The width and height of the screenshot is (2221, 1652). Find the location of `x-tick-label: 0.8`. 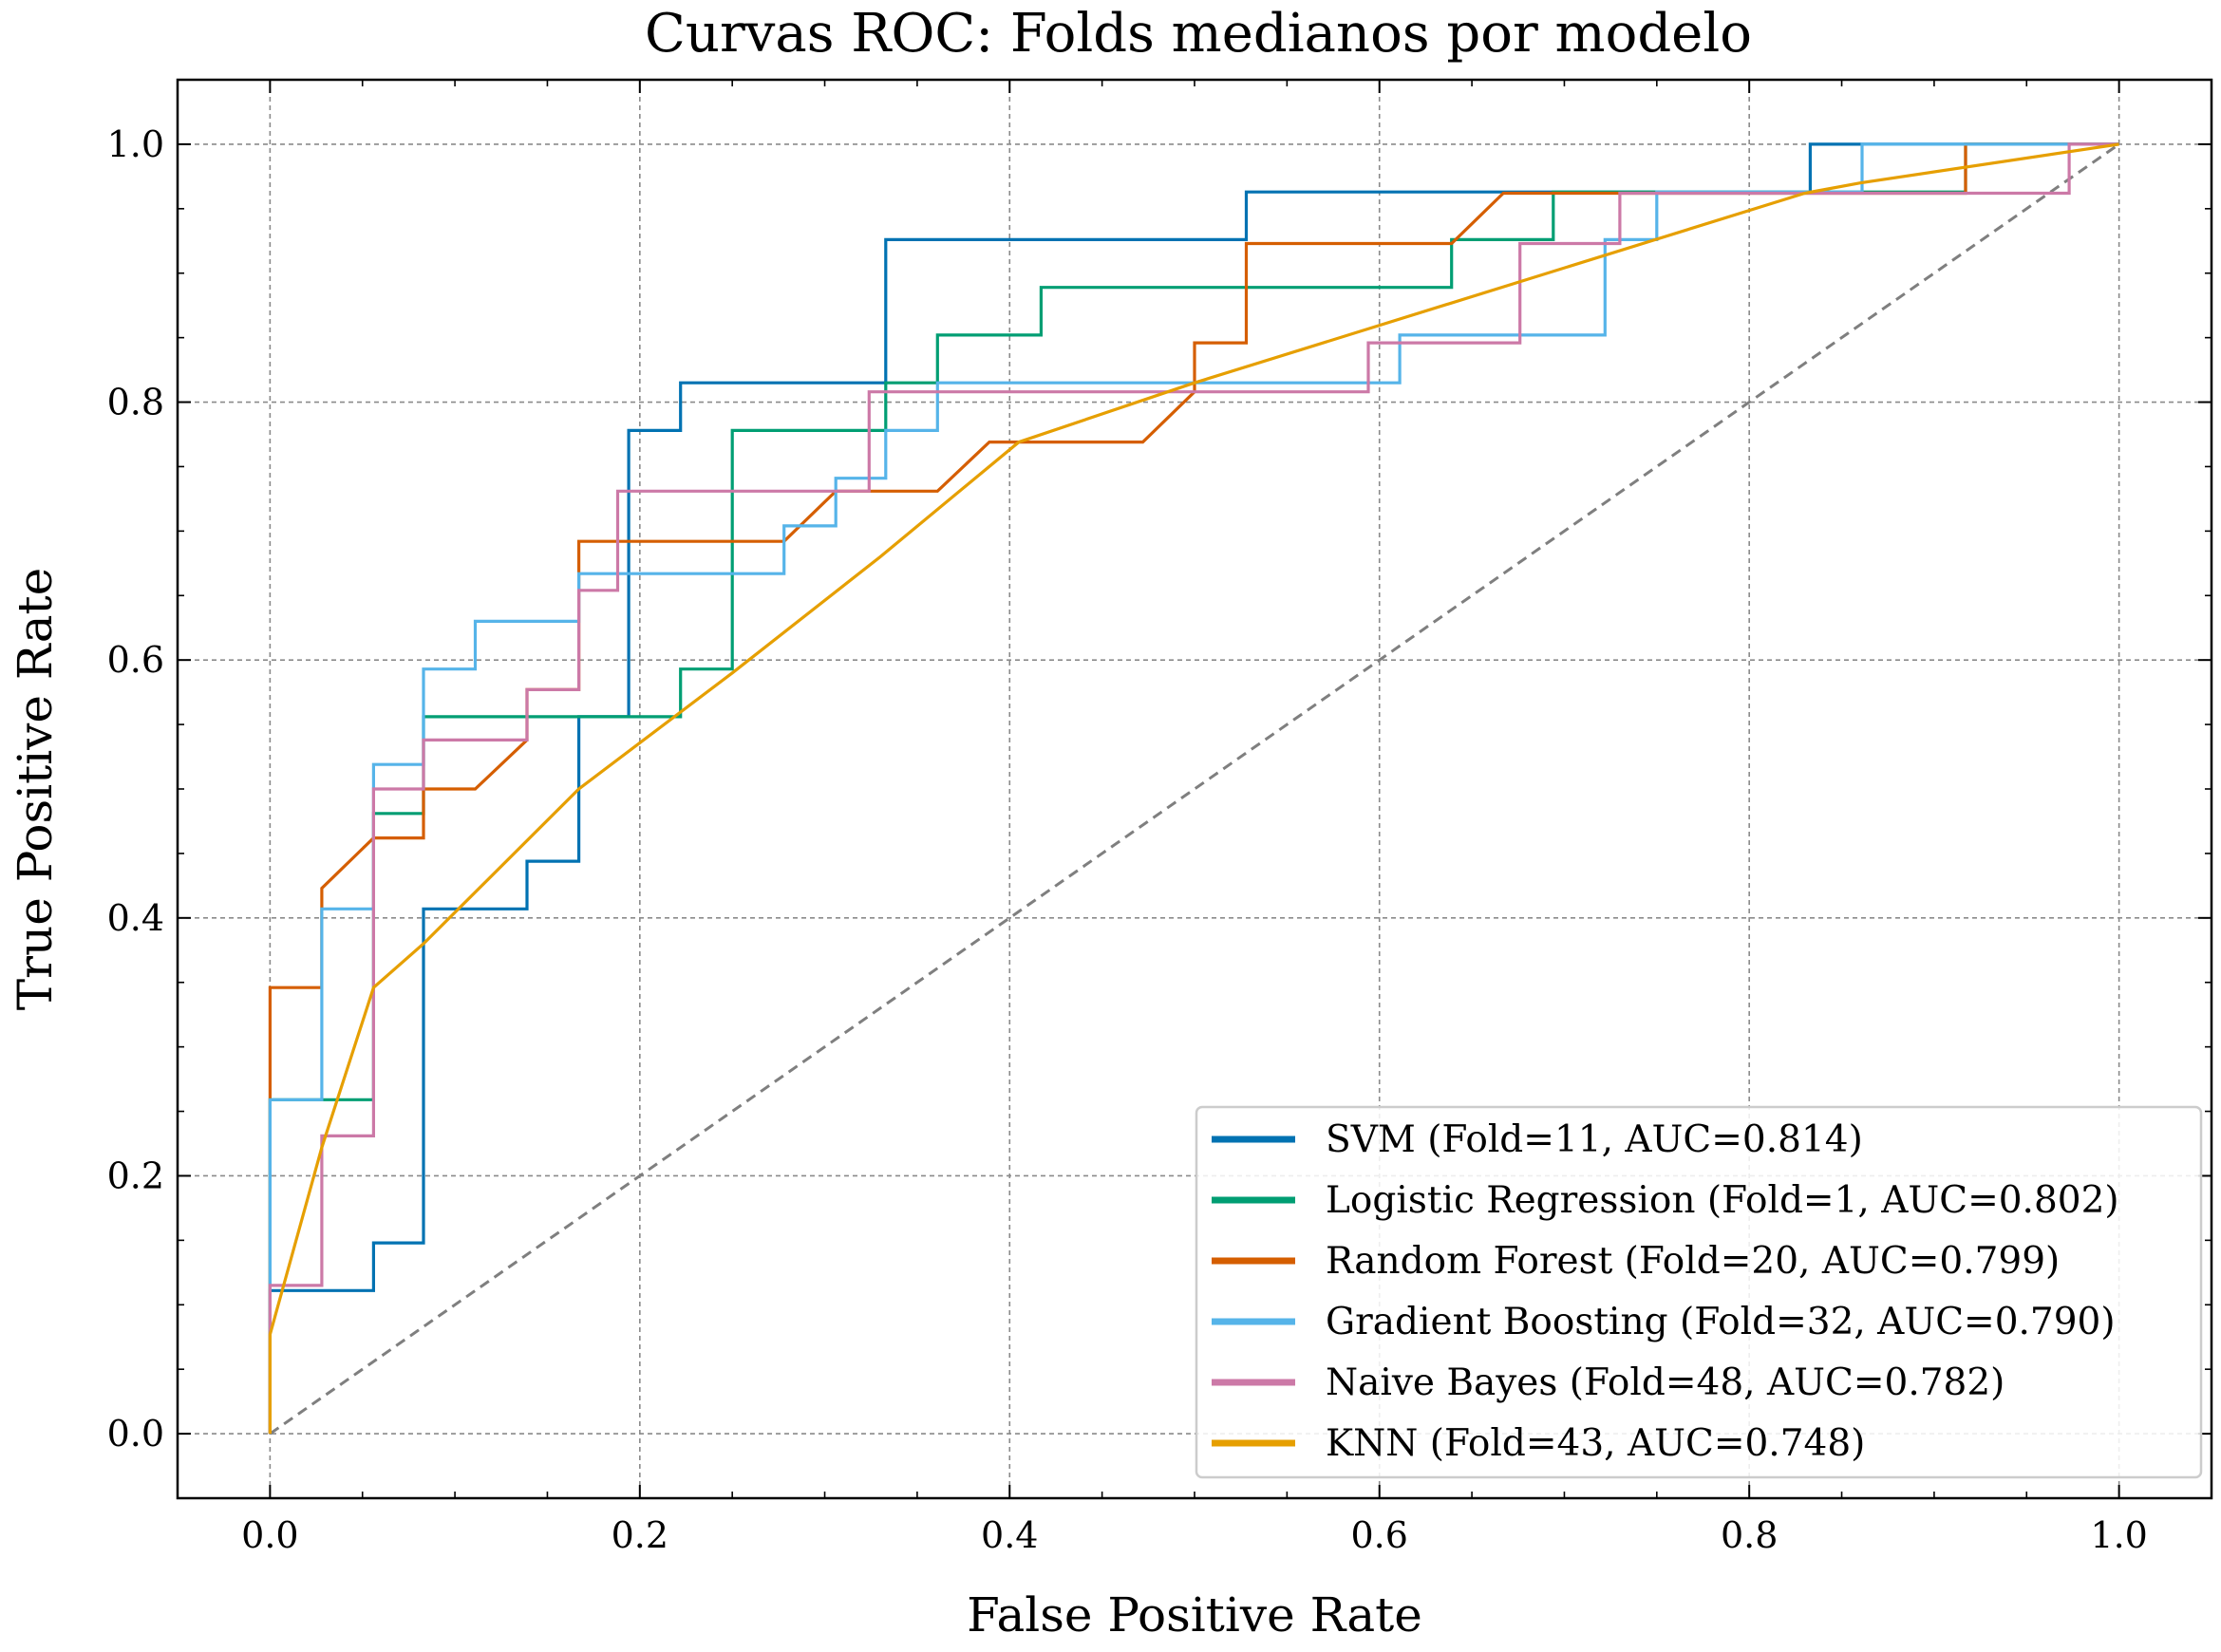

x-tick-label: 0.8 is located at coordinates (1749, 1535).